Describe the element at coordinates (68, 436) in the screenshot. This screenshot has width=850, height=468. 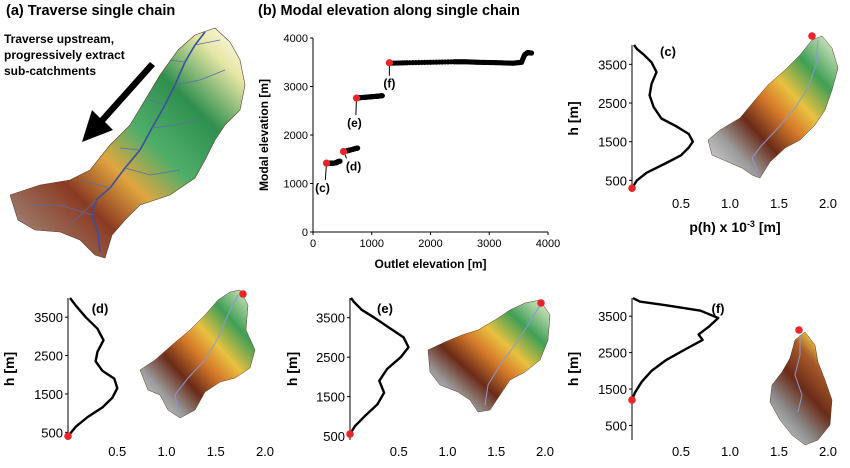
I see `d-outlet-marker-axis` at that location.